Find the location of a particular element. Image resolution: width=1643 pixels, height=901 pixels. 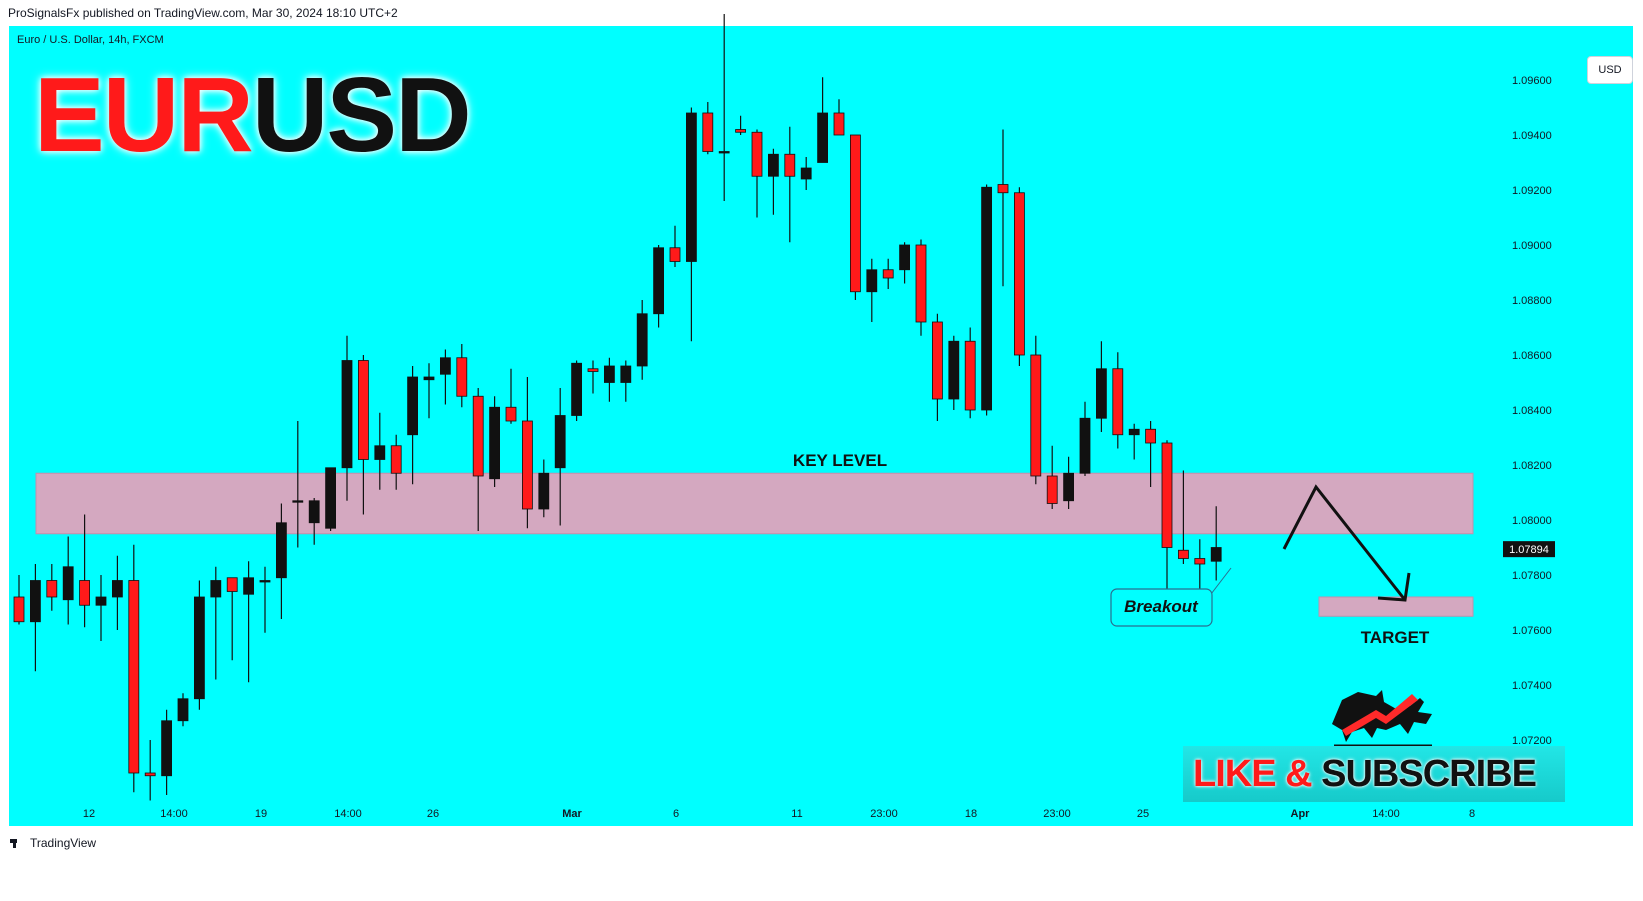

tradingview-footer: TradingView is located at coordinates (53, 843).